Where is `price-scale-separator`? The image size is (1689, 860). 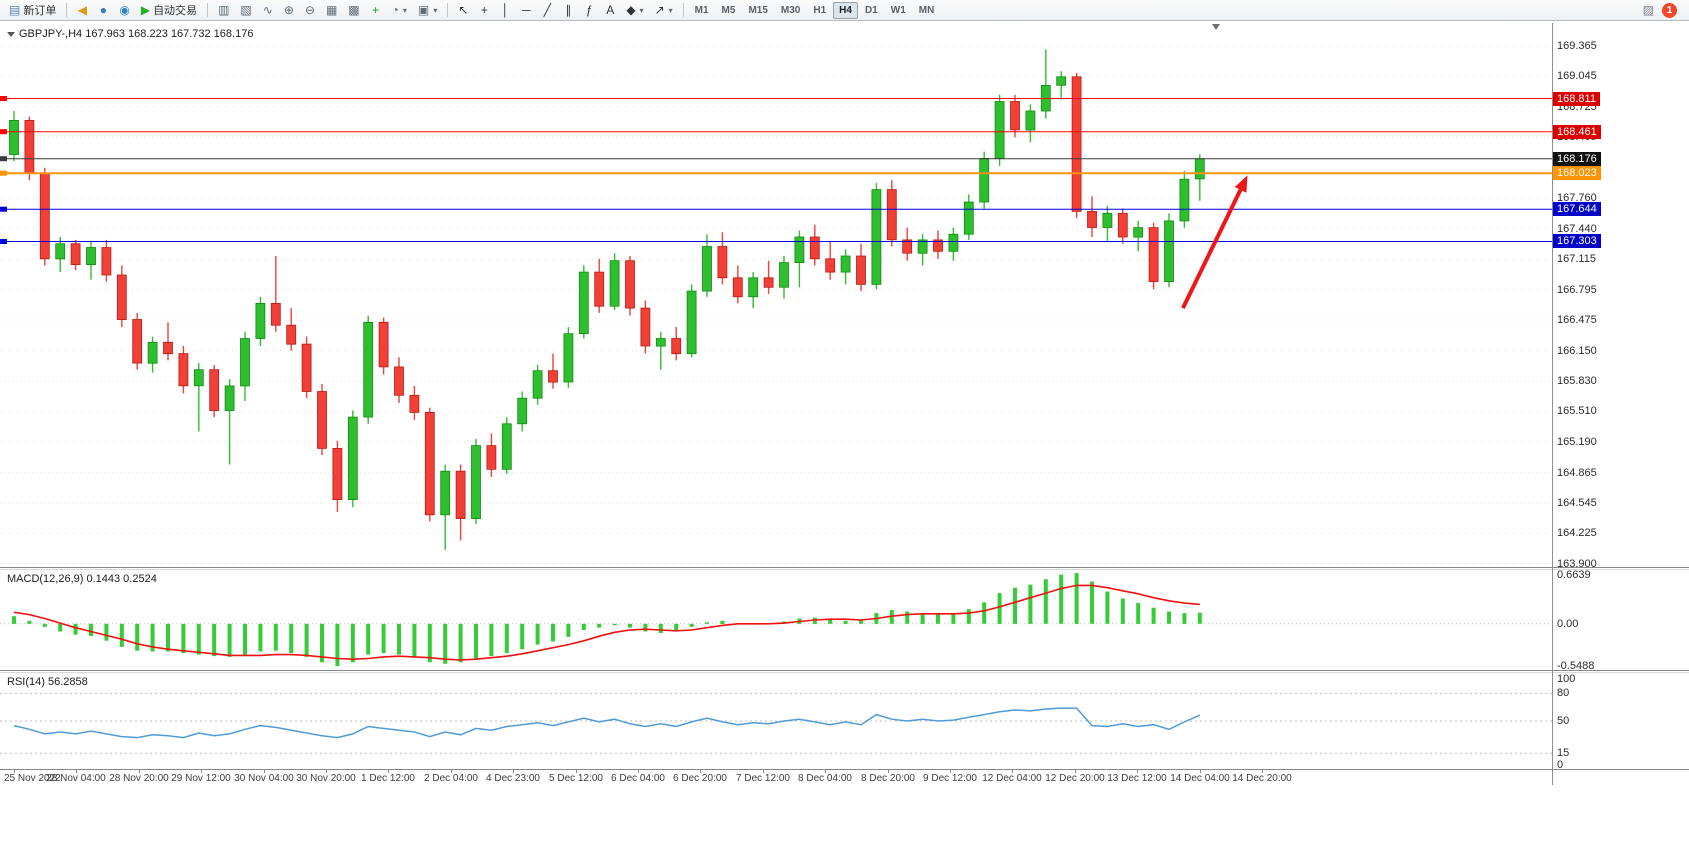
price-scale-separator is located at coordinates (1552, 404).